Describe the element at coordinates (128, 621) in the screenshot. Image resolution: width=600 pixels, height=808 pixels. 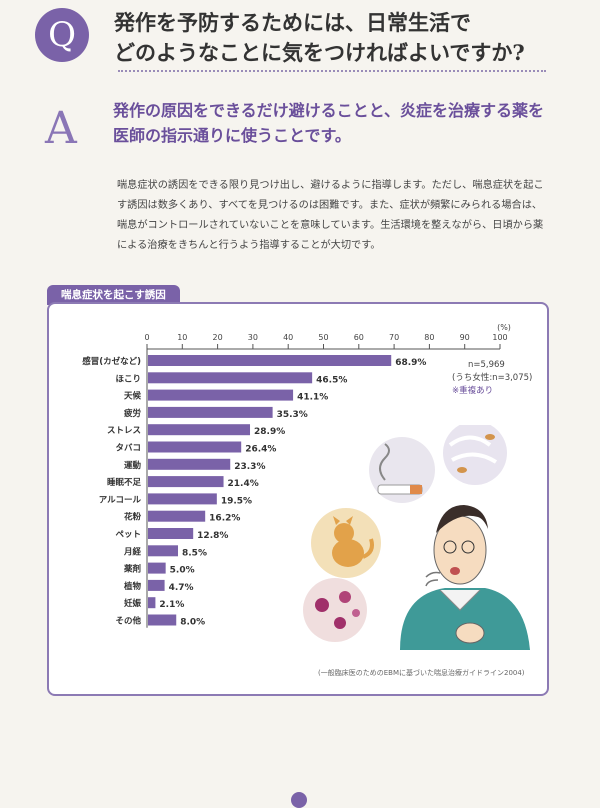
I see `category-label: その他` at that location.